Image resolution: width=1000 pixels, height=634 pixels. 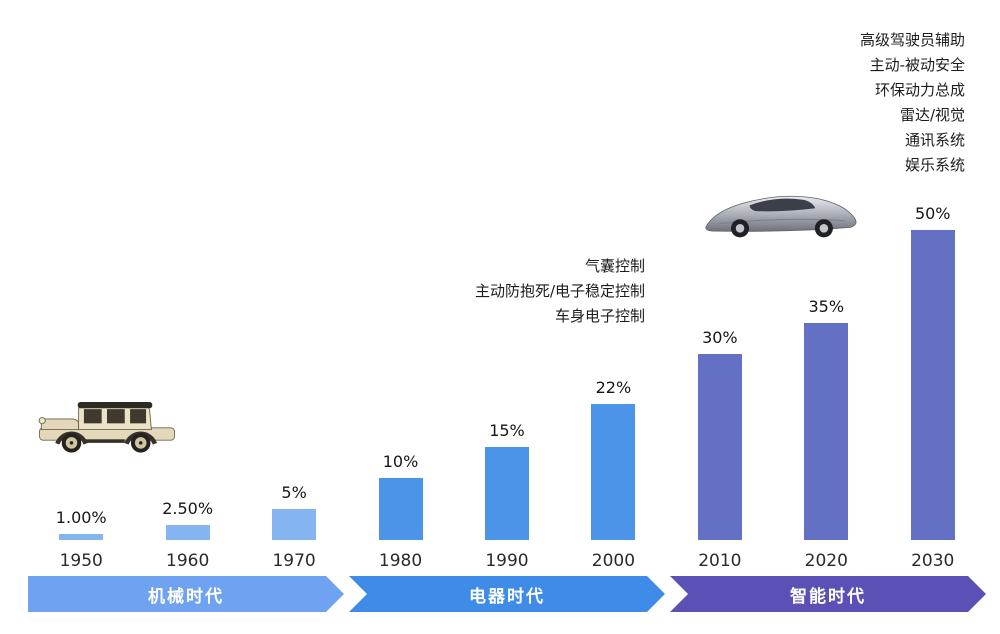 What do you see at coordinates (188, 561) in the screenshot?
I see `x-axis-label: 1960` at bounding box center [188, 561].